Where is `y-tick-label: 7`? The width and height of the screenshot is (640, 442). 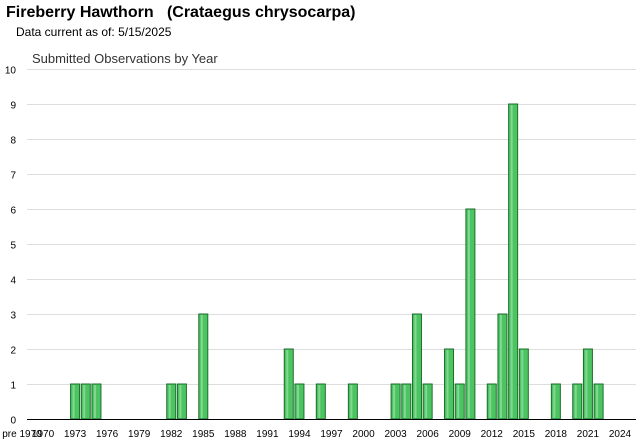
y-tick-label: 7 is located at coordinates (13, 176).